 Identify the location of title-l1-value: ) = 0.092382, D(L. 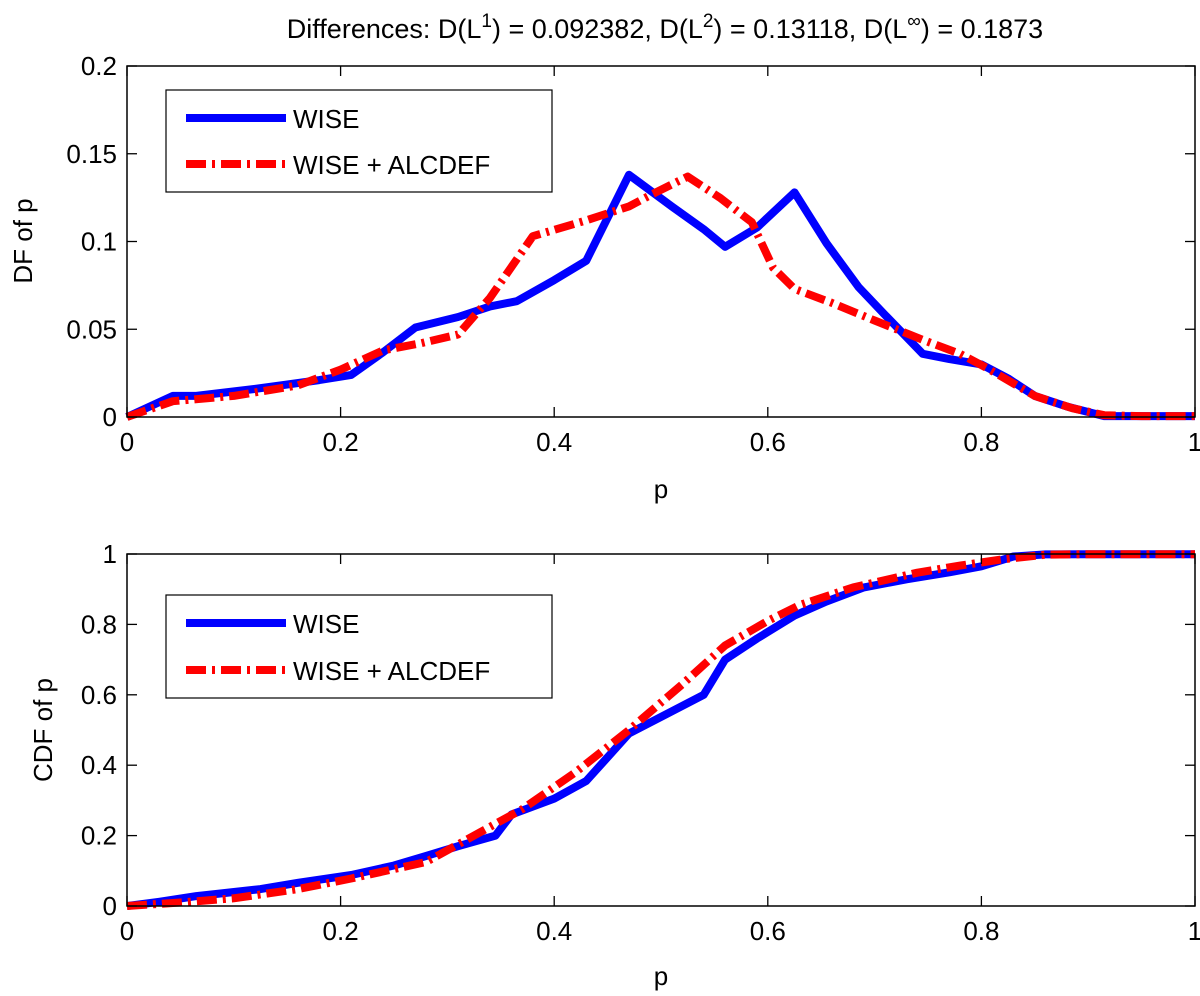
(597, 29).